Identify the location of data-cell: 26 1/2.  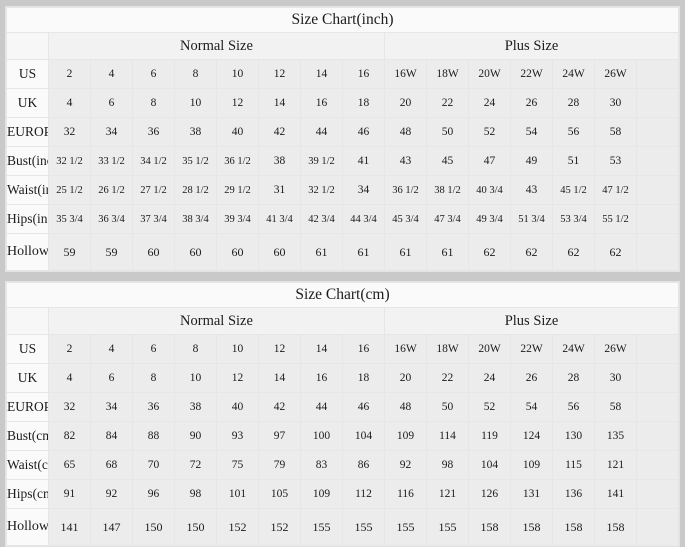
(111, 190).